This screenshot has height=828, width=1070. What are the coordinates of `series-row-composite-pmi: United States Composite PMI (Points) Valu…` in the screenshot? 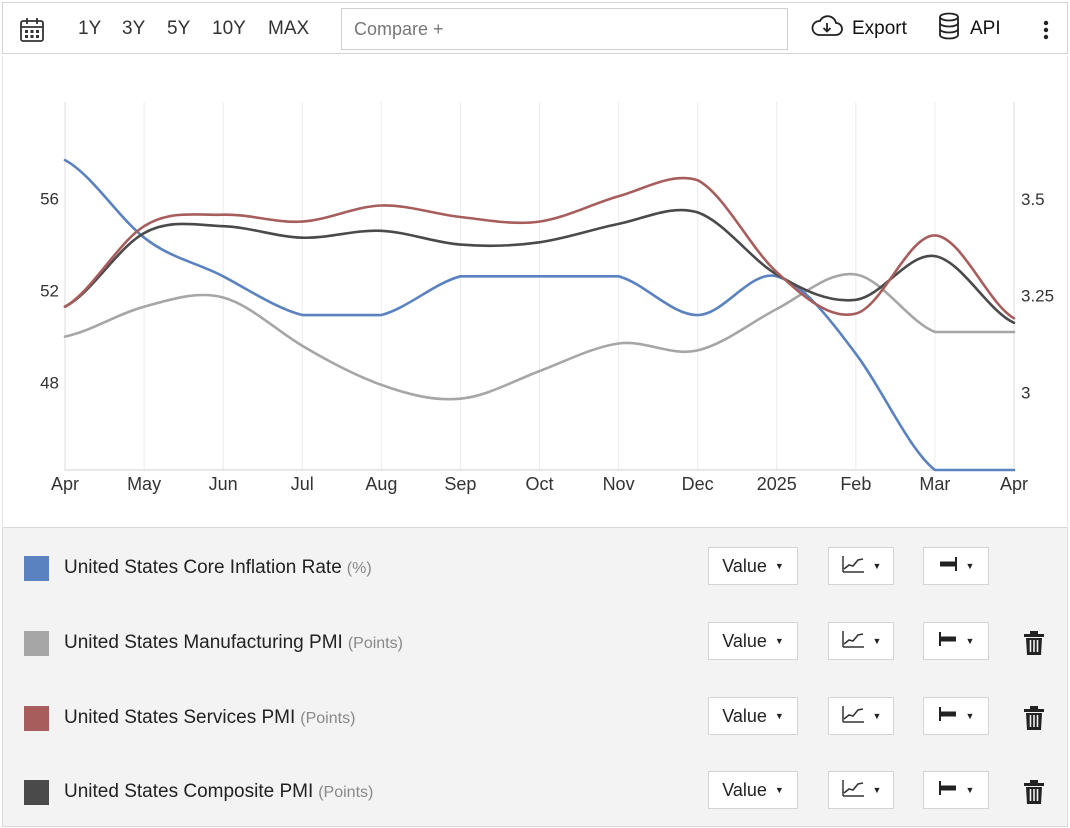 It's located at (535, 792).